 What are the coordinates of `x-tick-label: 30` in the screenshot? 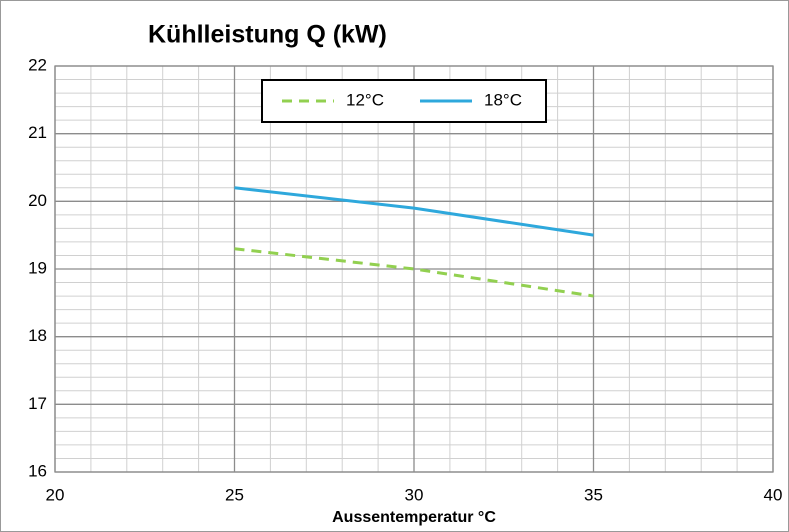 It's located at (414, 494).